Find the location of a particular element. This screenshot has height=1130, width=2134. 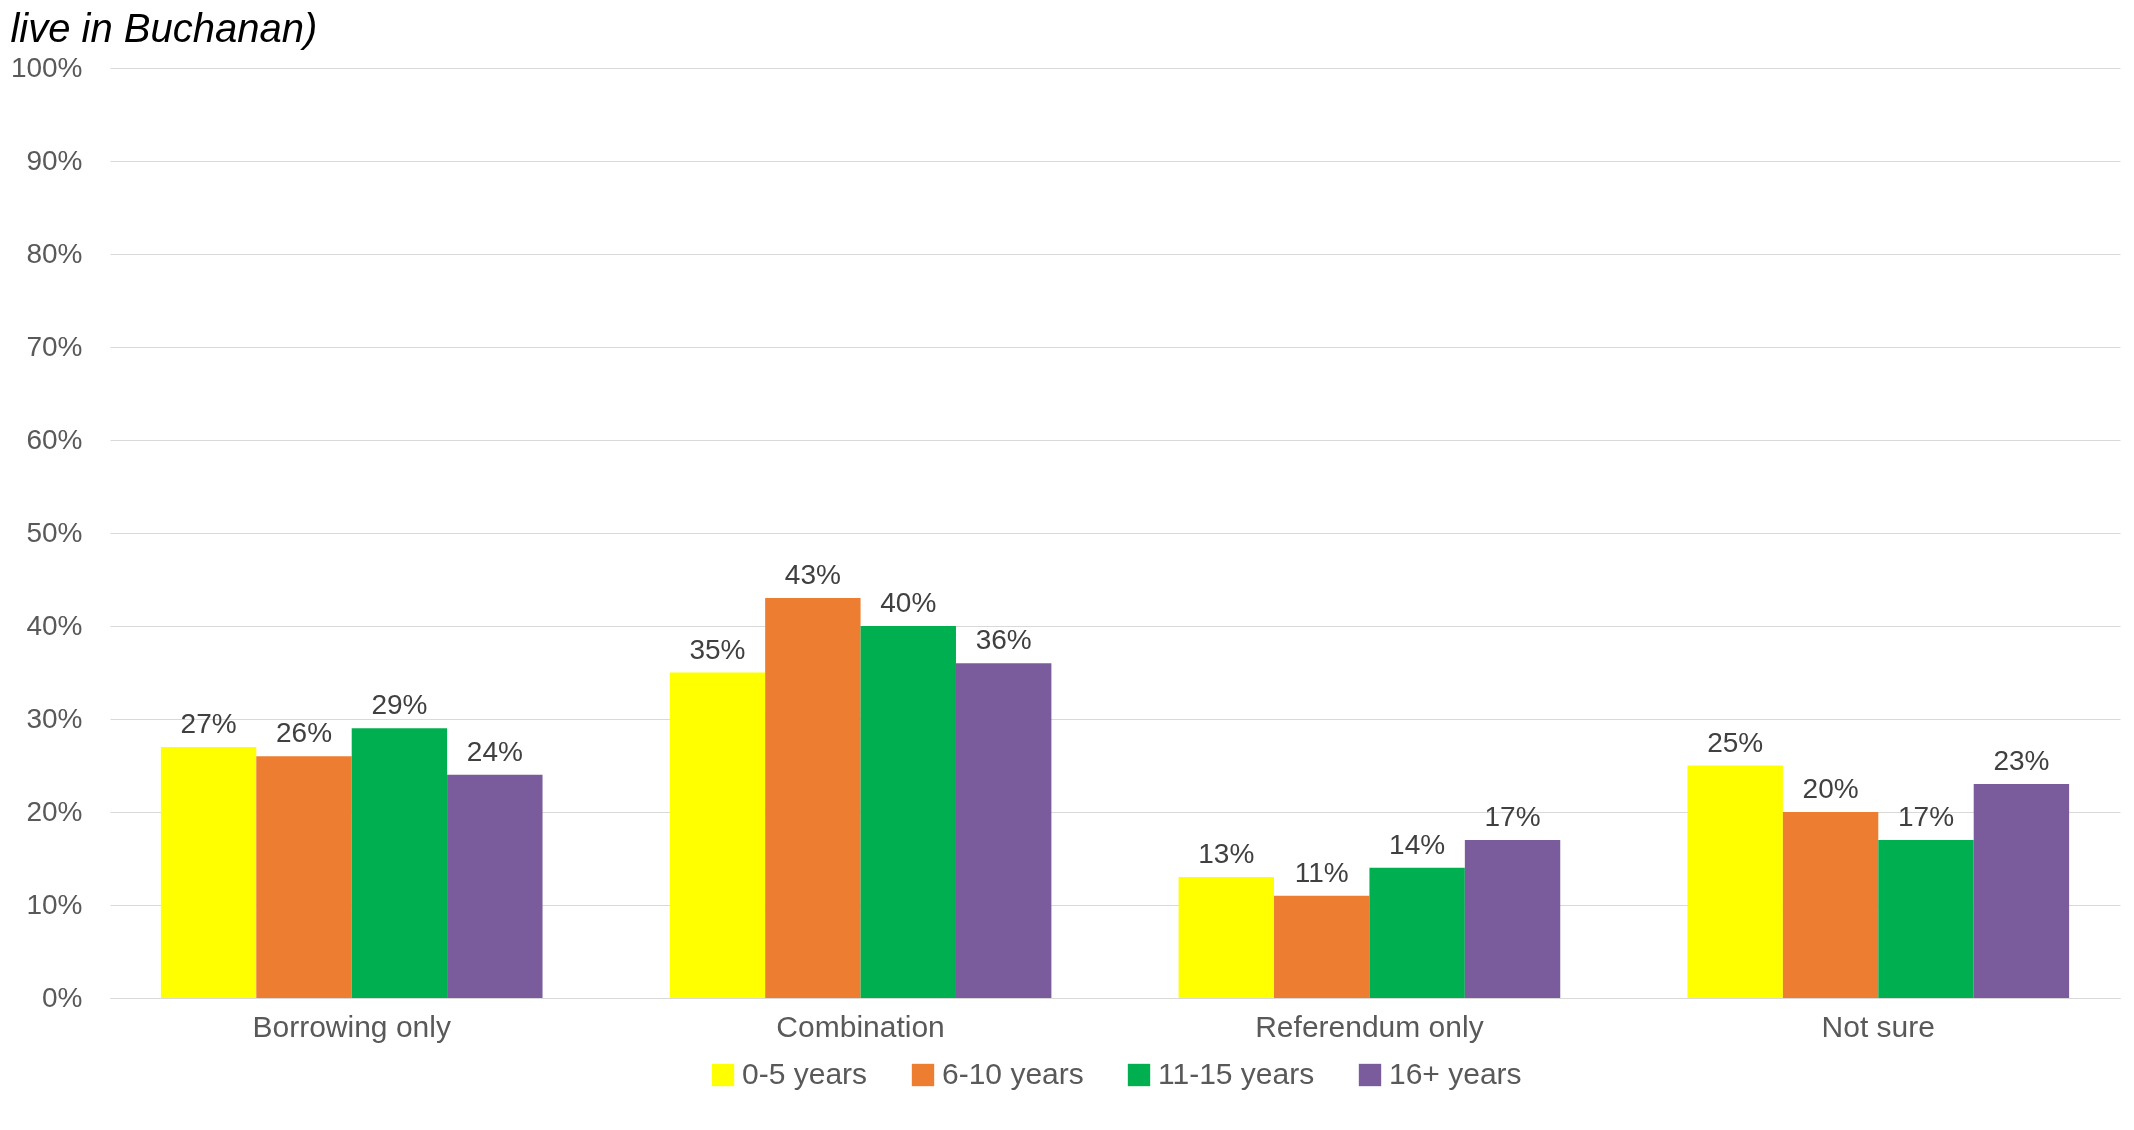

y-tick-label: 0% is located at coordinates (62, 997).